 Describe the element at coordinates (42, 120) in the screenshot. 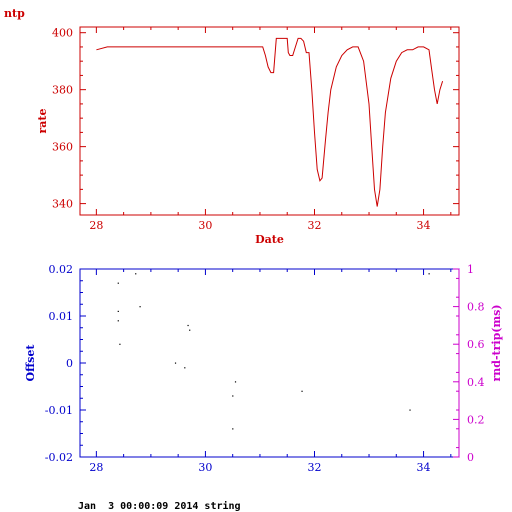

I see `rate-chart-y-axis-label: rate` at that location.